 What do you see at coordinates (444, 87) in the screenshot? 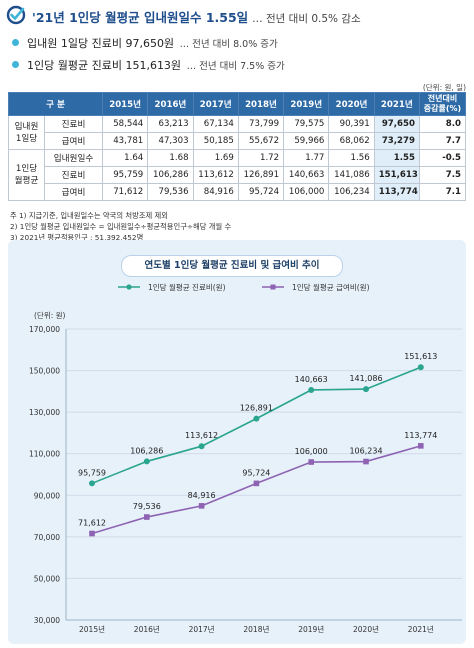
I see `table-unit: (단위: 원, 일)` at bounding box center [444, 87].